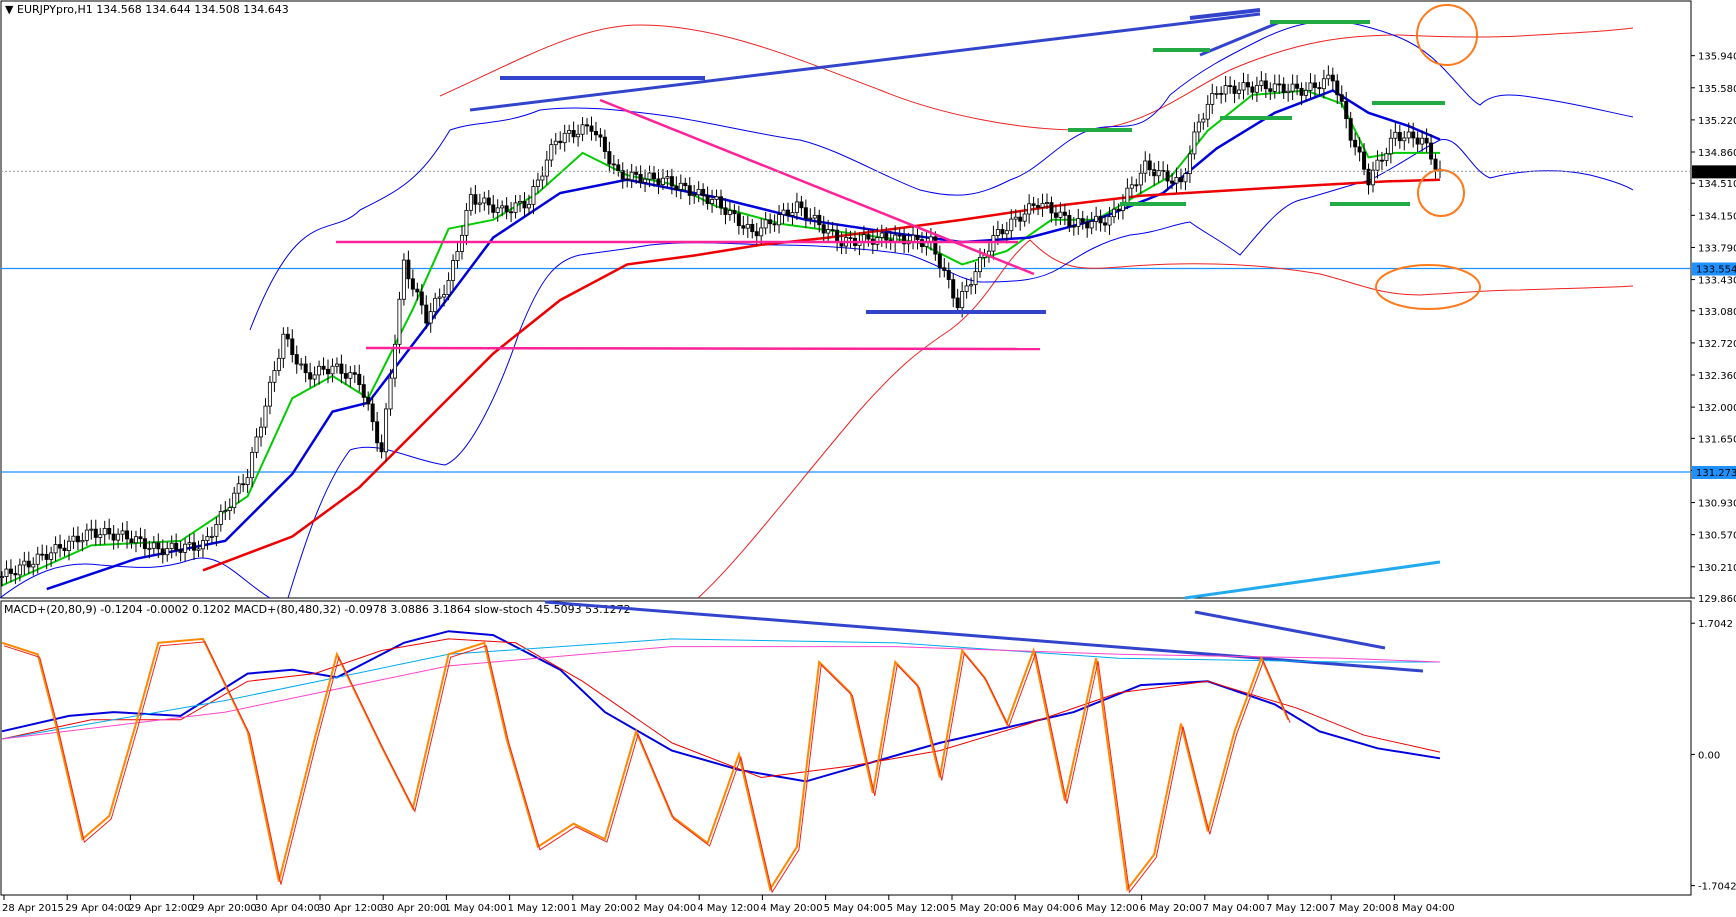 Image resolution: width=1736 pixels, height=917 pixels. I want to click on price-tick-label: 130.210, so click(1717, 568).